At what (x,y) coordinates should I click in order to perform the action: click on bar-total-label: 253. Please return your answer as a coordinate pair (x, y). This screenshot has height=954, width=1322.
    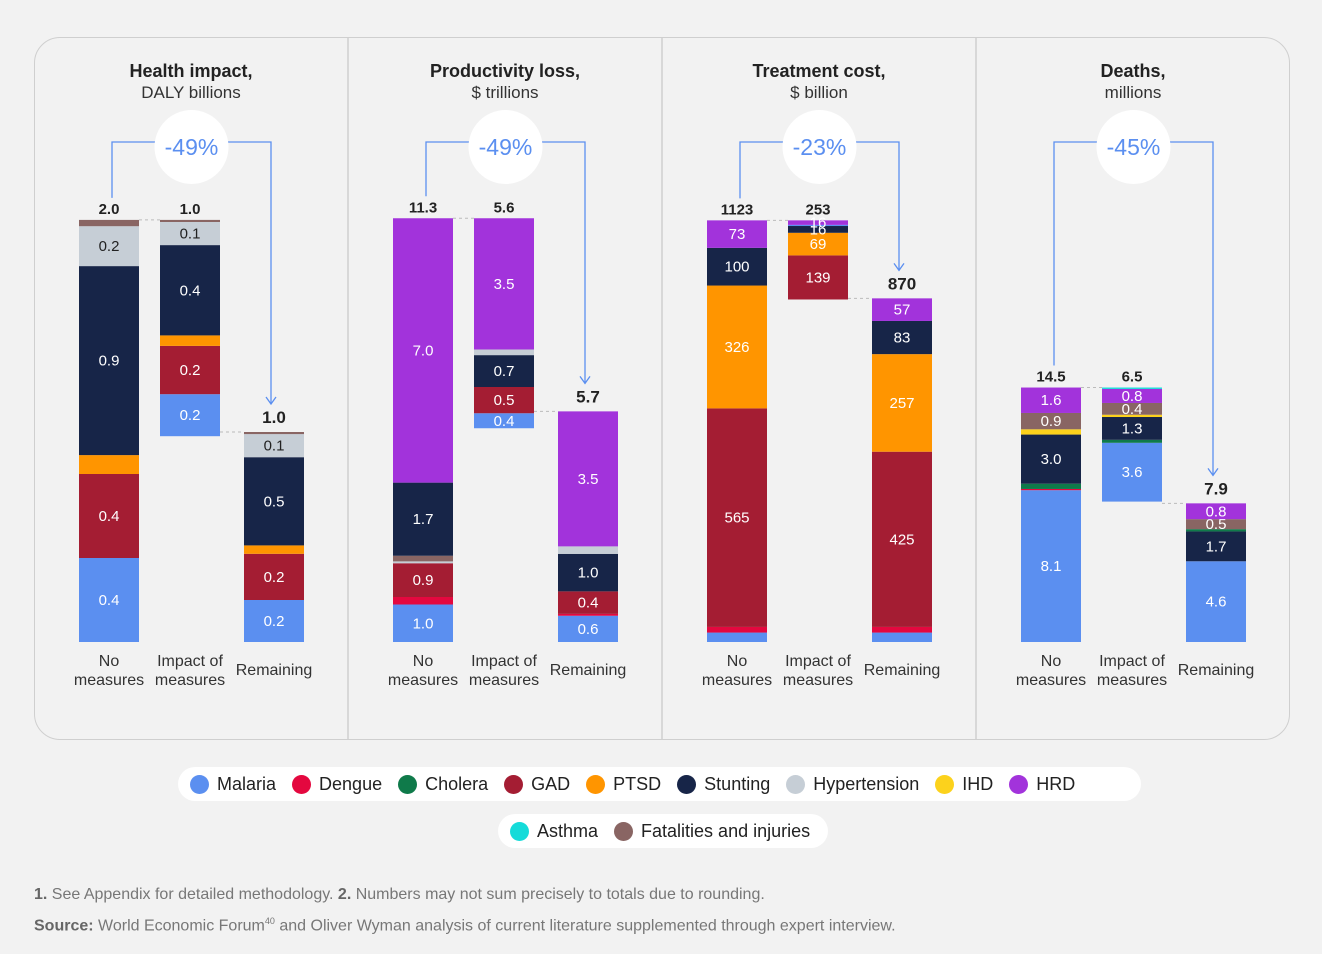
    Looking at the image, I should click on (817, 209).